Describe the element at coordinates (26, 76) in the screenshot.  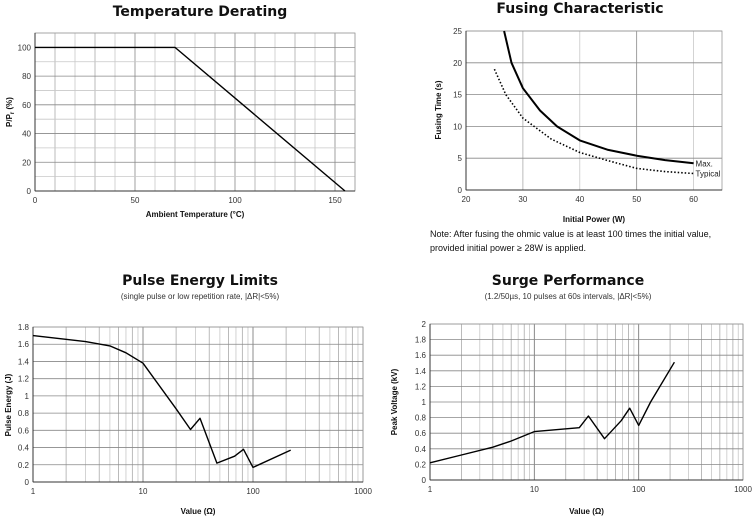
I see `y-tick-label: 80` at that location.